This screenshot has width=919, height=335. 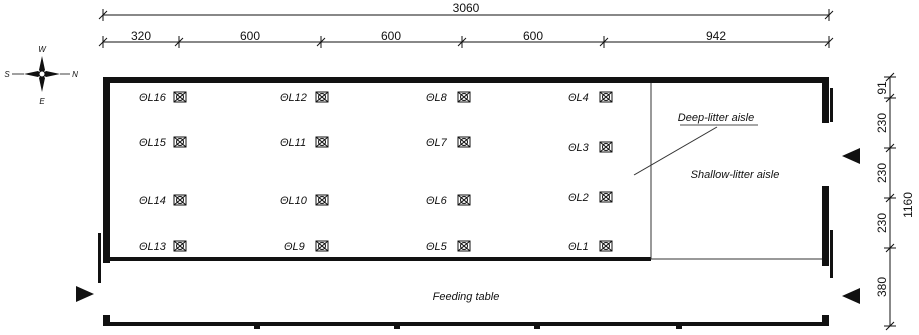 I want to click on compass-north-label: N, so click(x=75, y=74).